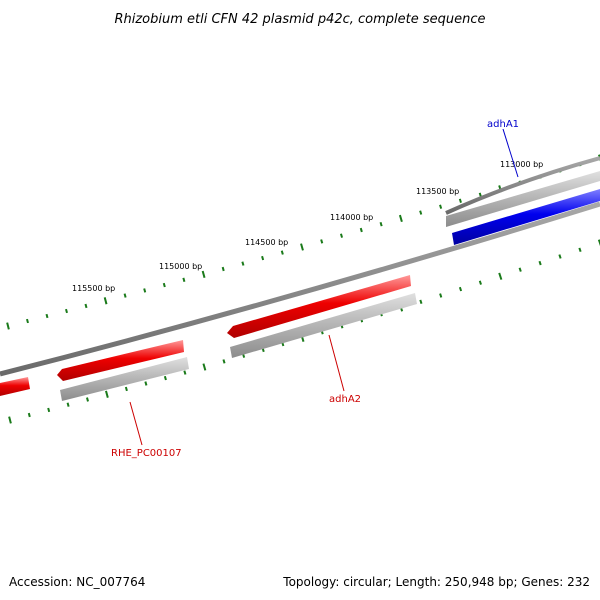  I want to click on cds-shadow-RHE_PC00107, so click(124, 379).